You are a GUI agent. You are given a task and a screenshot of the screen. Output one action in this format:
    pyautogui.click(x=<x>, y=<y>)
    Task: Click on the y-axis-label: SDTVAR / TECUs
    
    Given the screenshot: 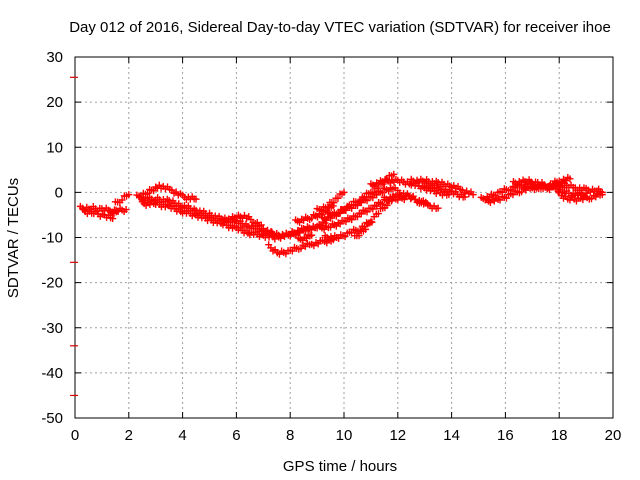 What is the action you would take?
    pyautogui.click(x=13, y=238)
    